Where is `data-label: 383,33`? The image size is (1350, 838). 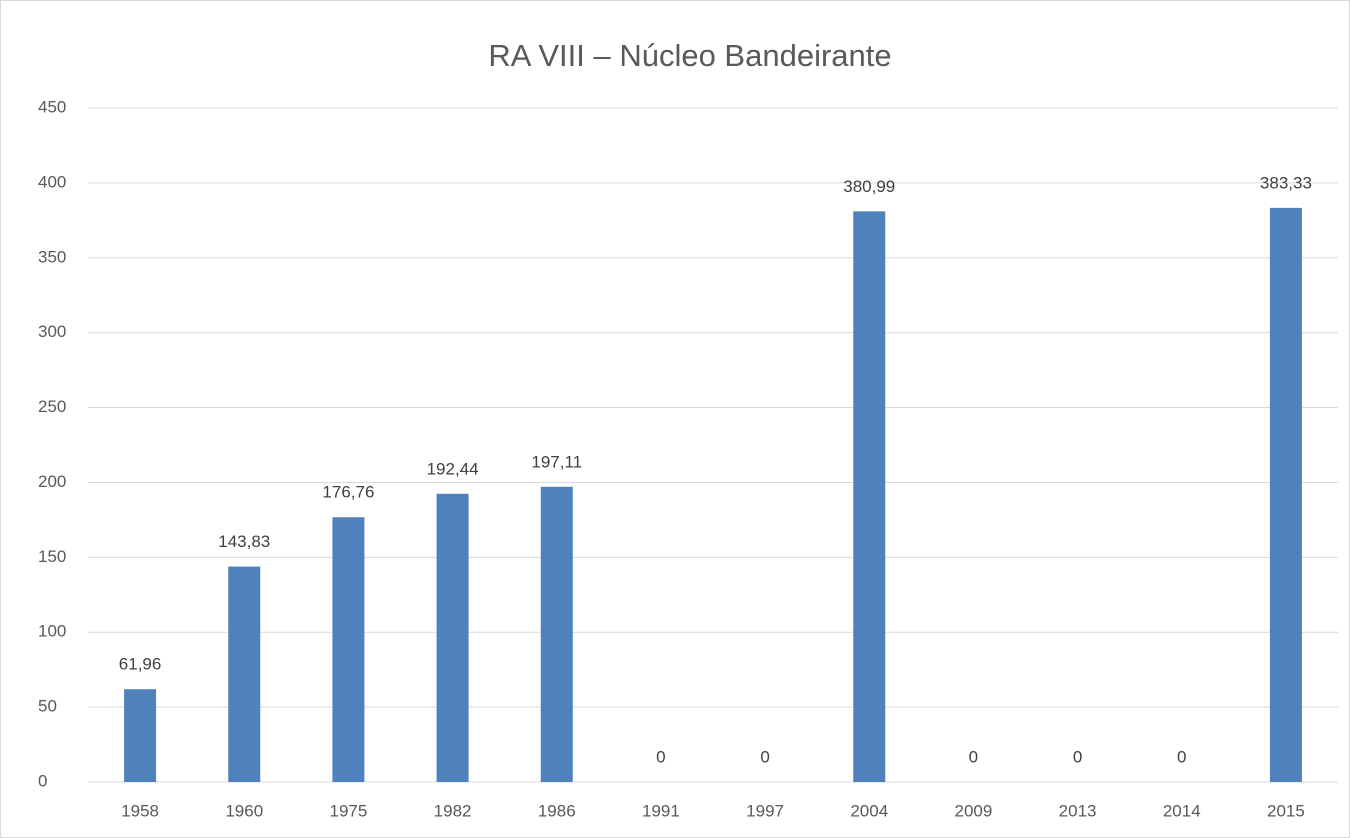
data-label: 383,33 is located at coordinates (1286, 182).